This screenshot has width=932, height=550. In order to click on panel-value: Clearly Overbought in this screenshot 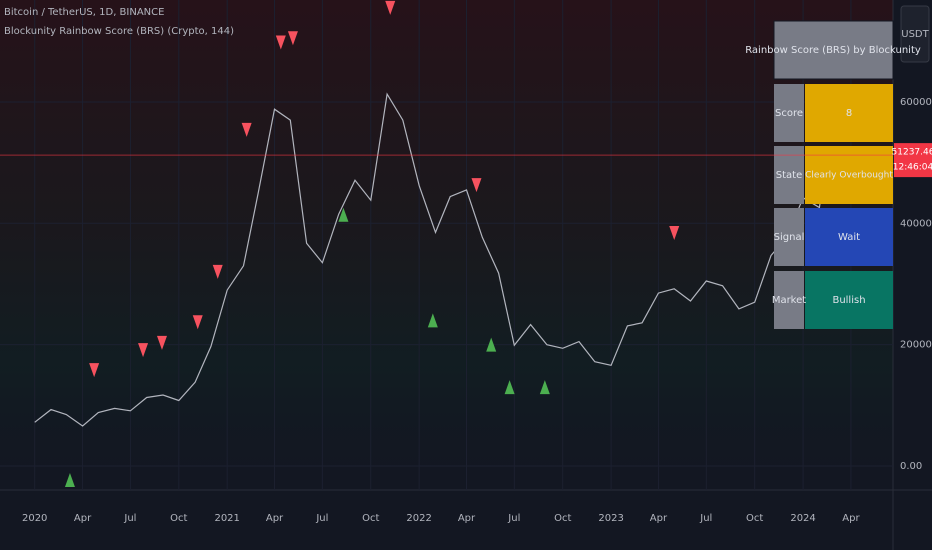, I will do `click(849, 176)`.